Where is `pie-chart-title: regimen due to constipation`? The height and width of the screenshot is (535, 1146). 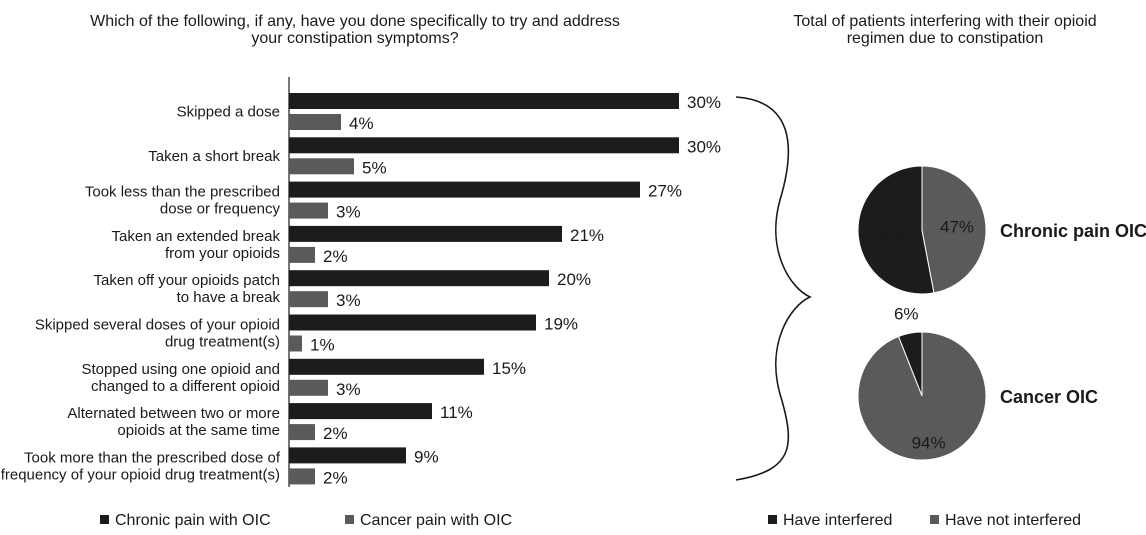
pie-chart-title: regimen due to constipation is located at coordinates (945, 38).